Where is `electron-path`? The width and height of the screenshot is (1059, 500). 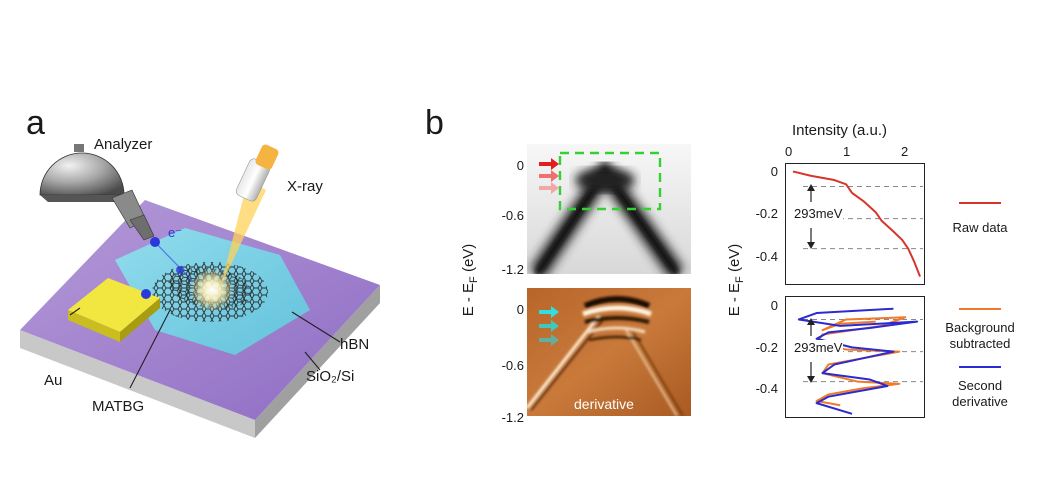
electron-path is located at coordinates (167, 268).